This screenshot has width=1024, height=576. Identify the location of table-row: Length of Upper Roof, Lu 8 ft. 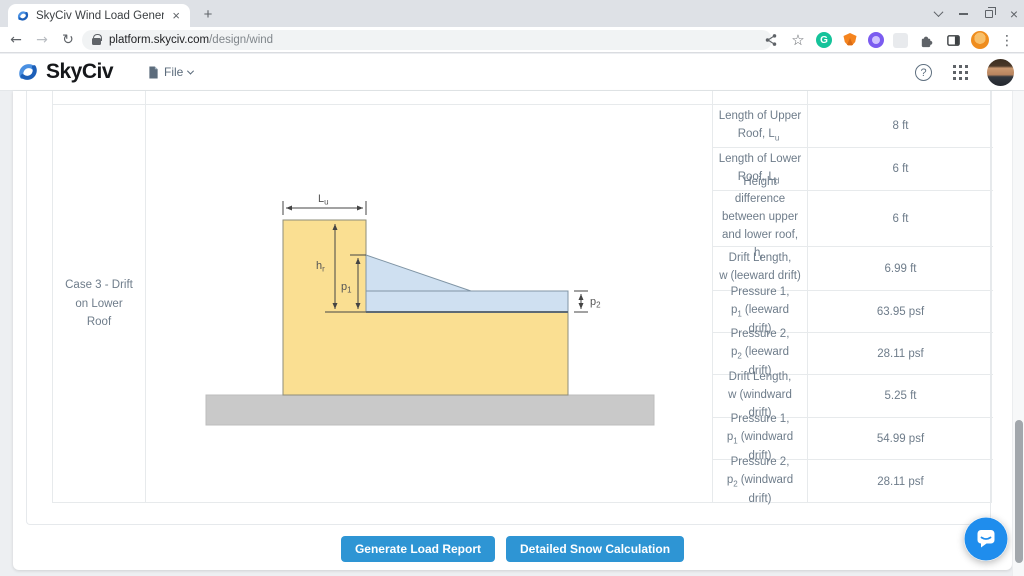
(853, 126).